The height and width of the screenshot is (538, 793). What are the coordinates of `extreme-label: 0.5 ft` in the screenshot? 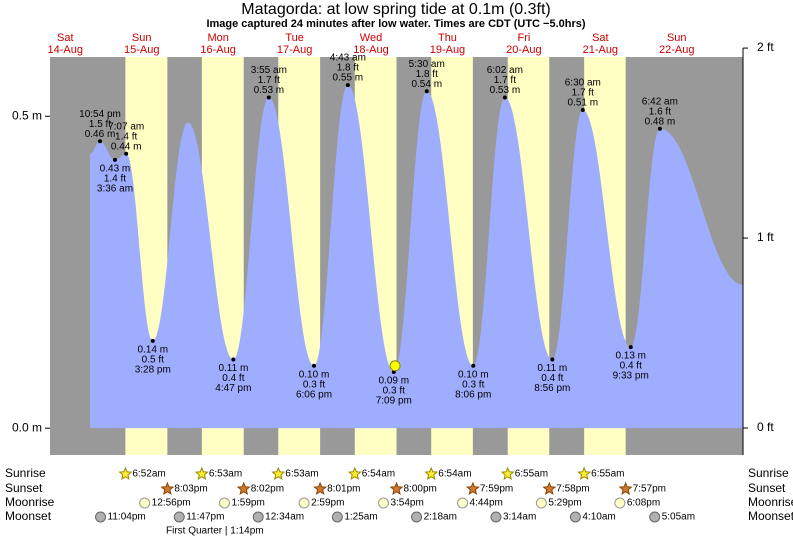 It's located at (153, 359).